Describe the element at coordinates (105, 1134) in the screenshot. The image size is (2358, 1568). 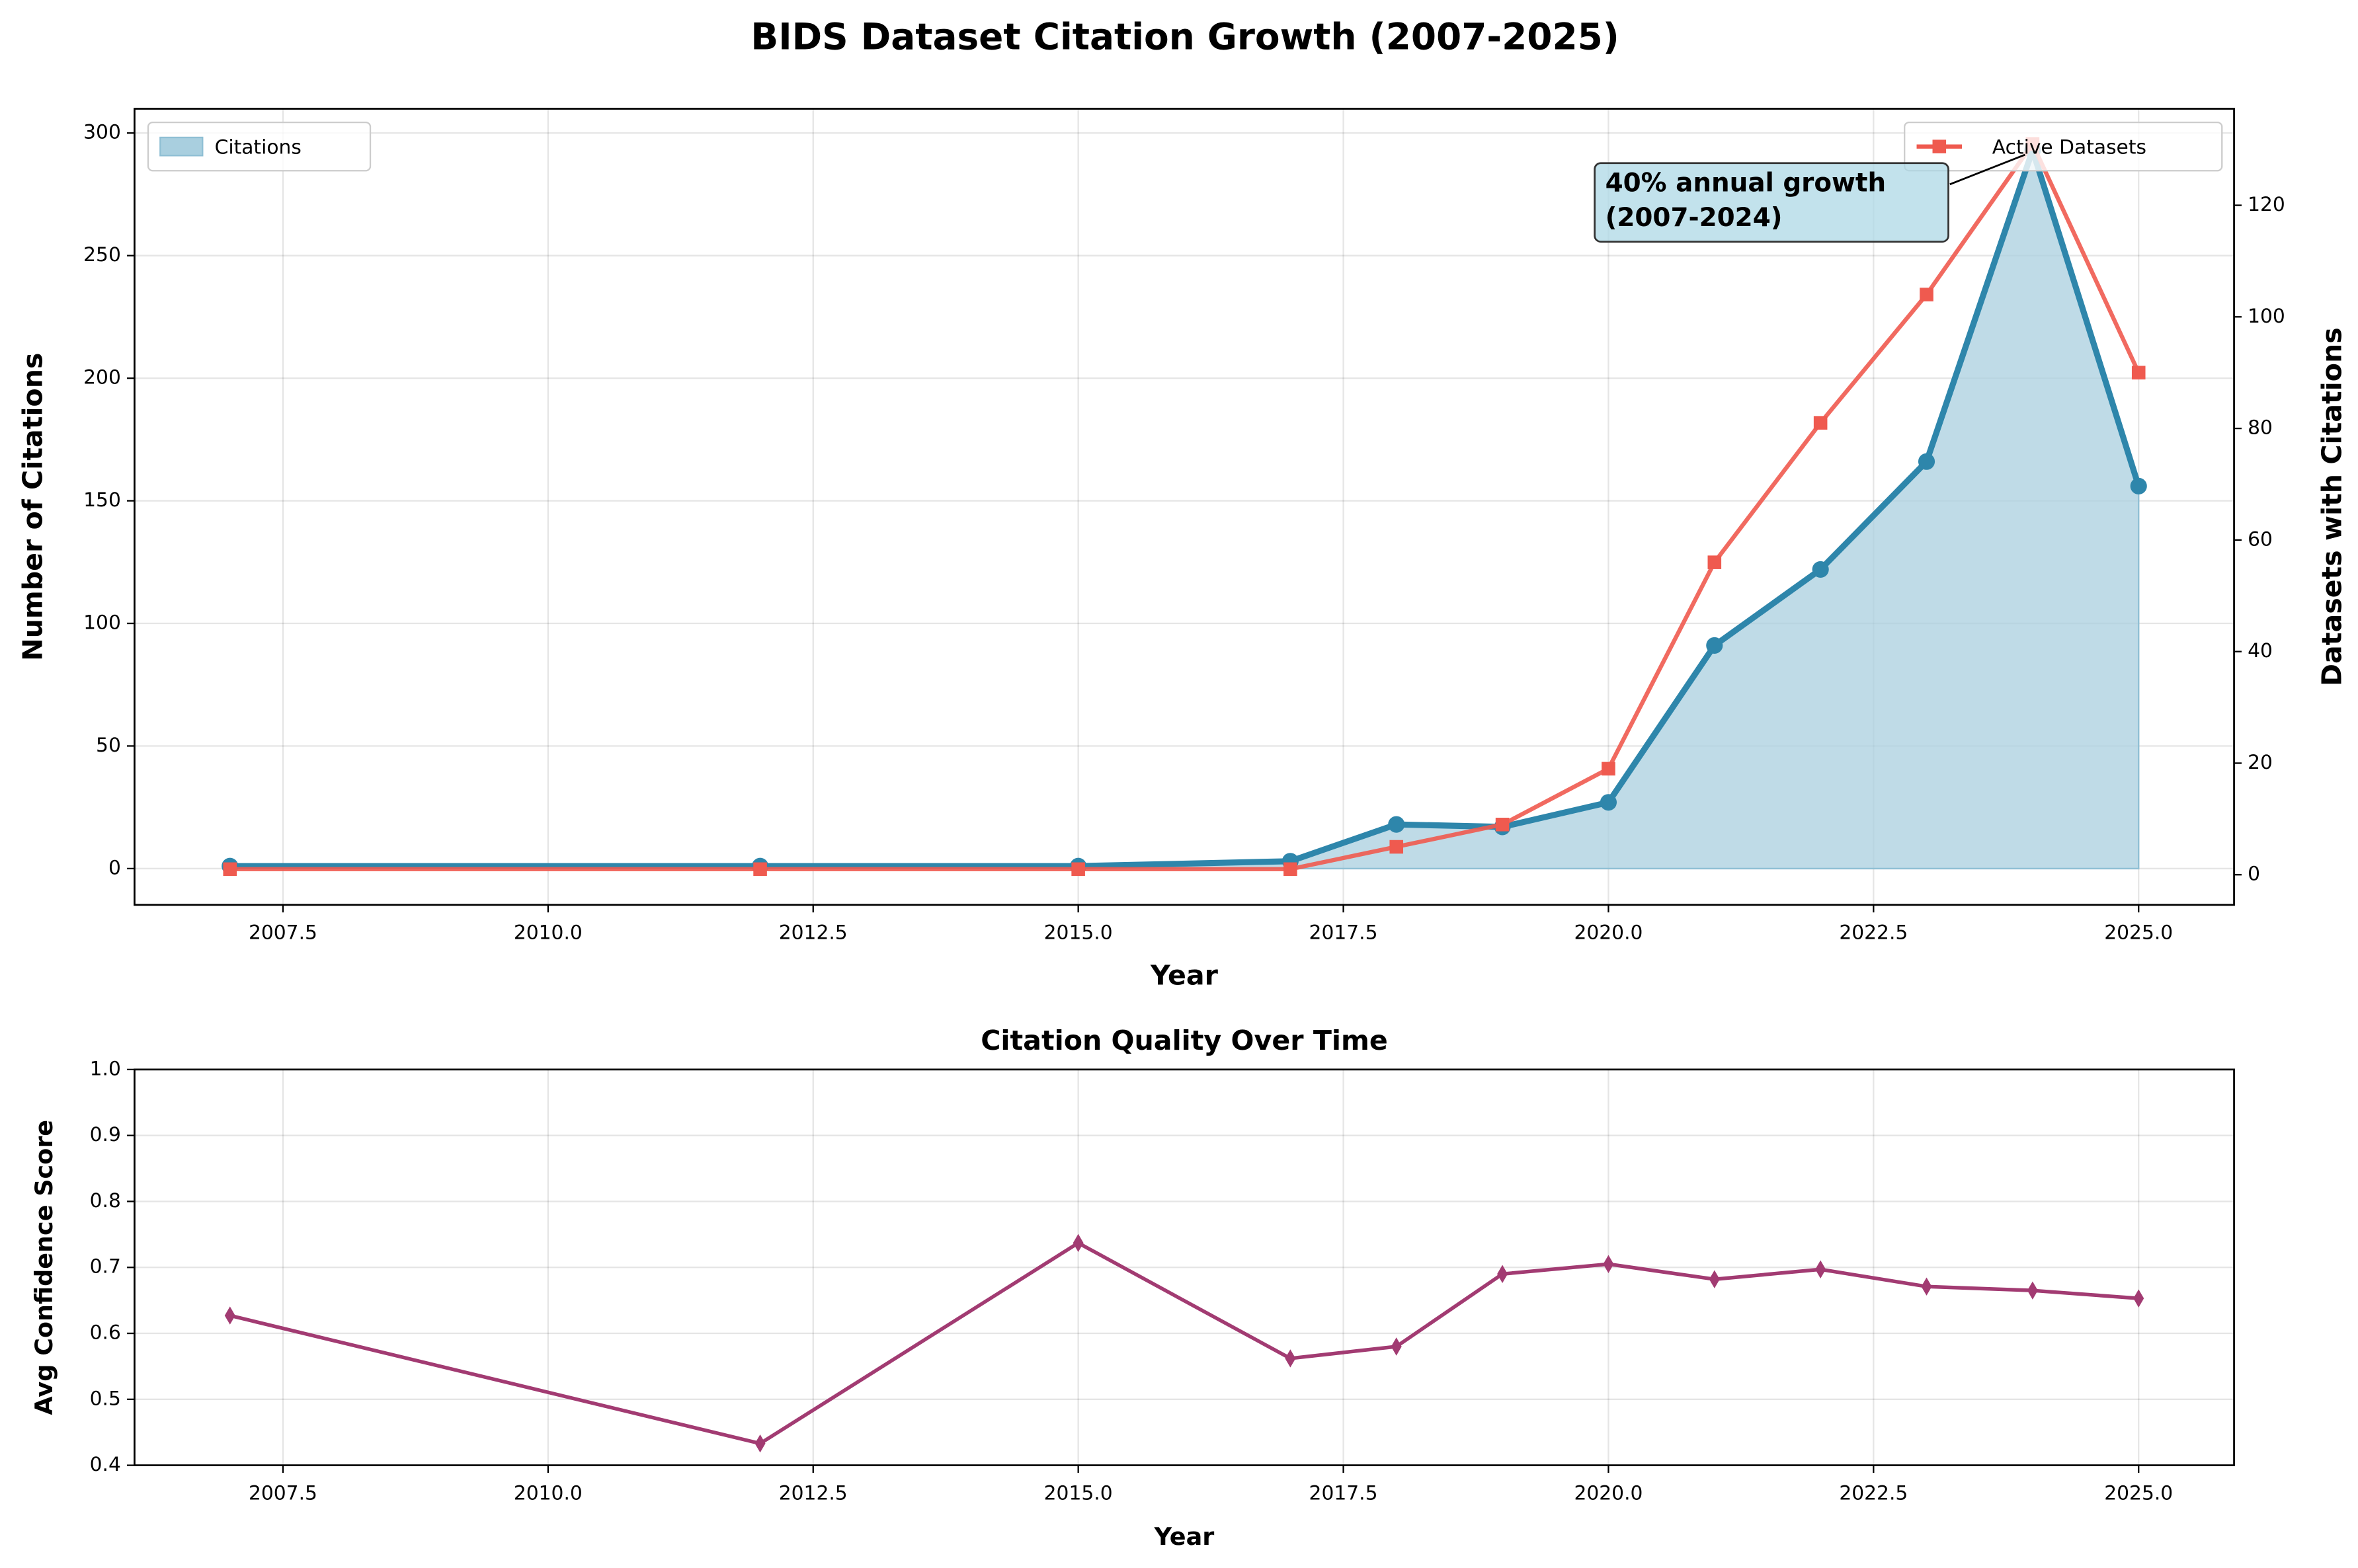
I see `y-tick-label: 0.9` at that location.